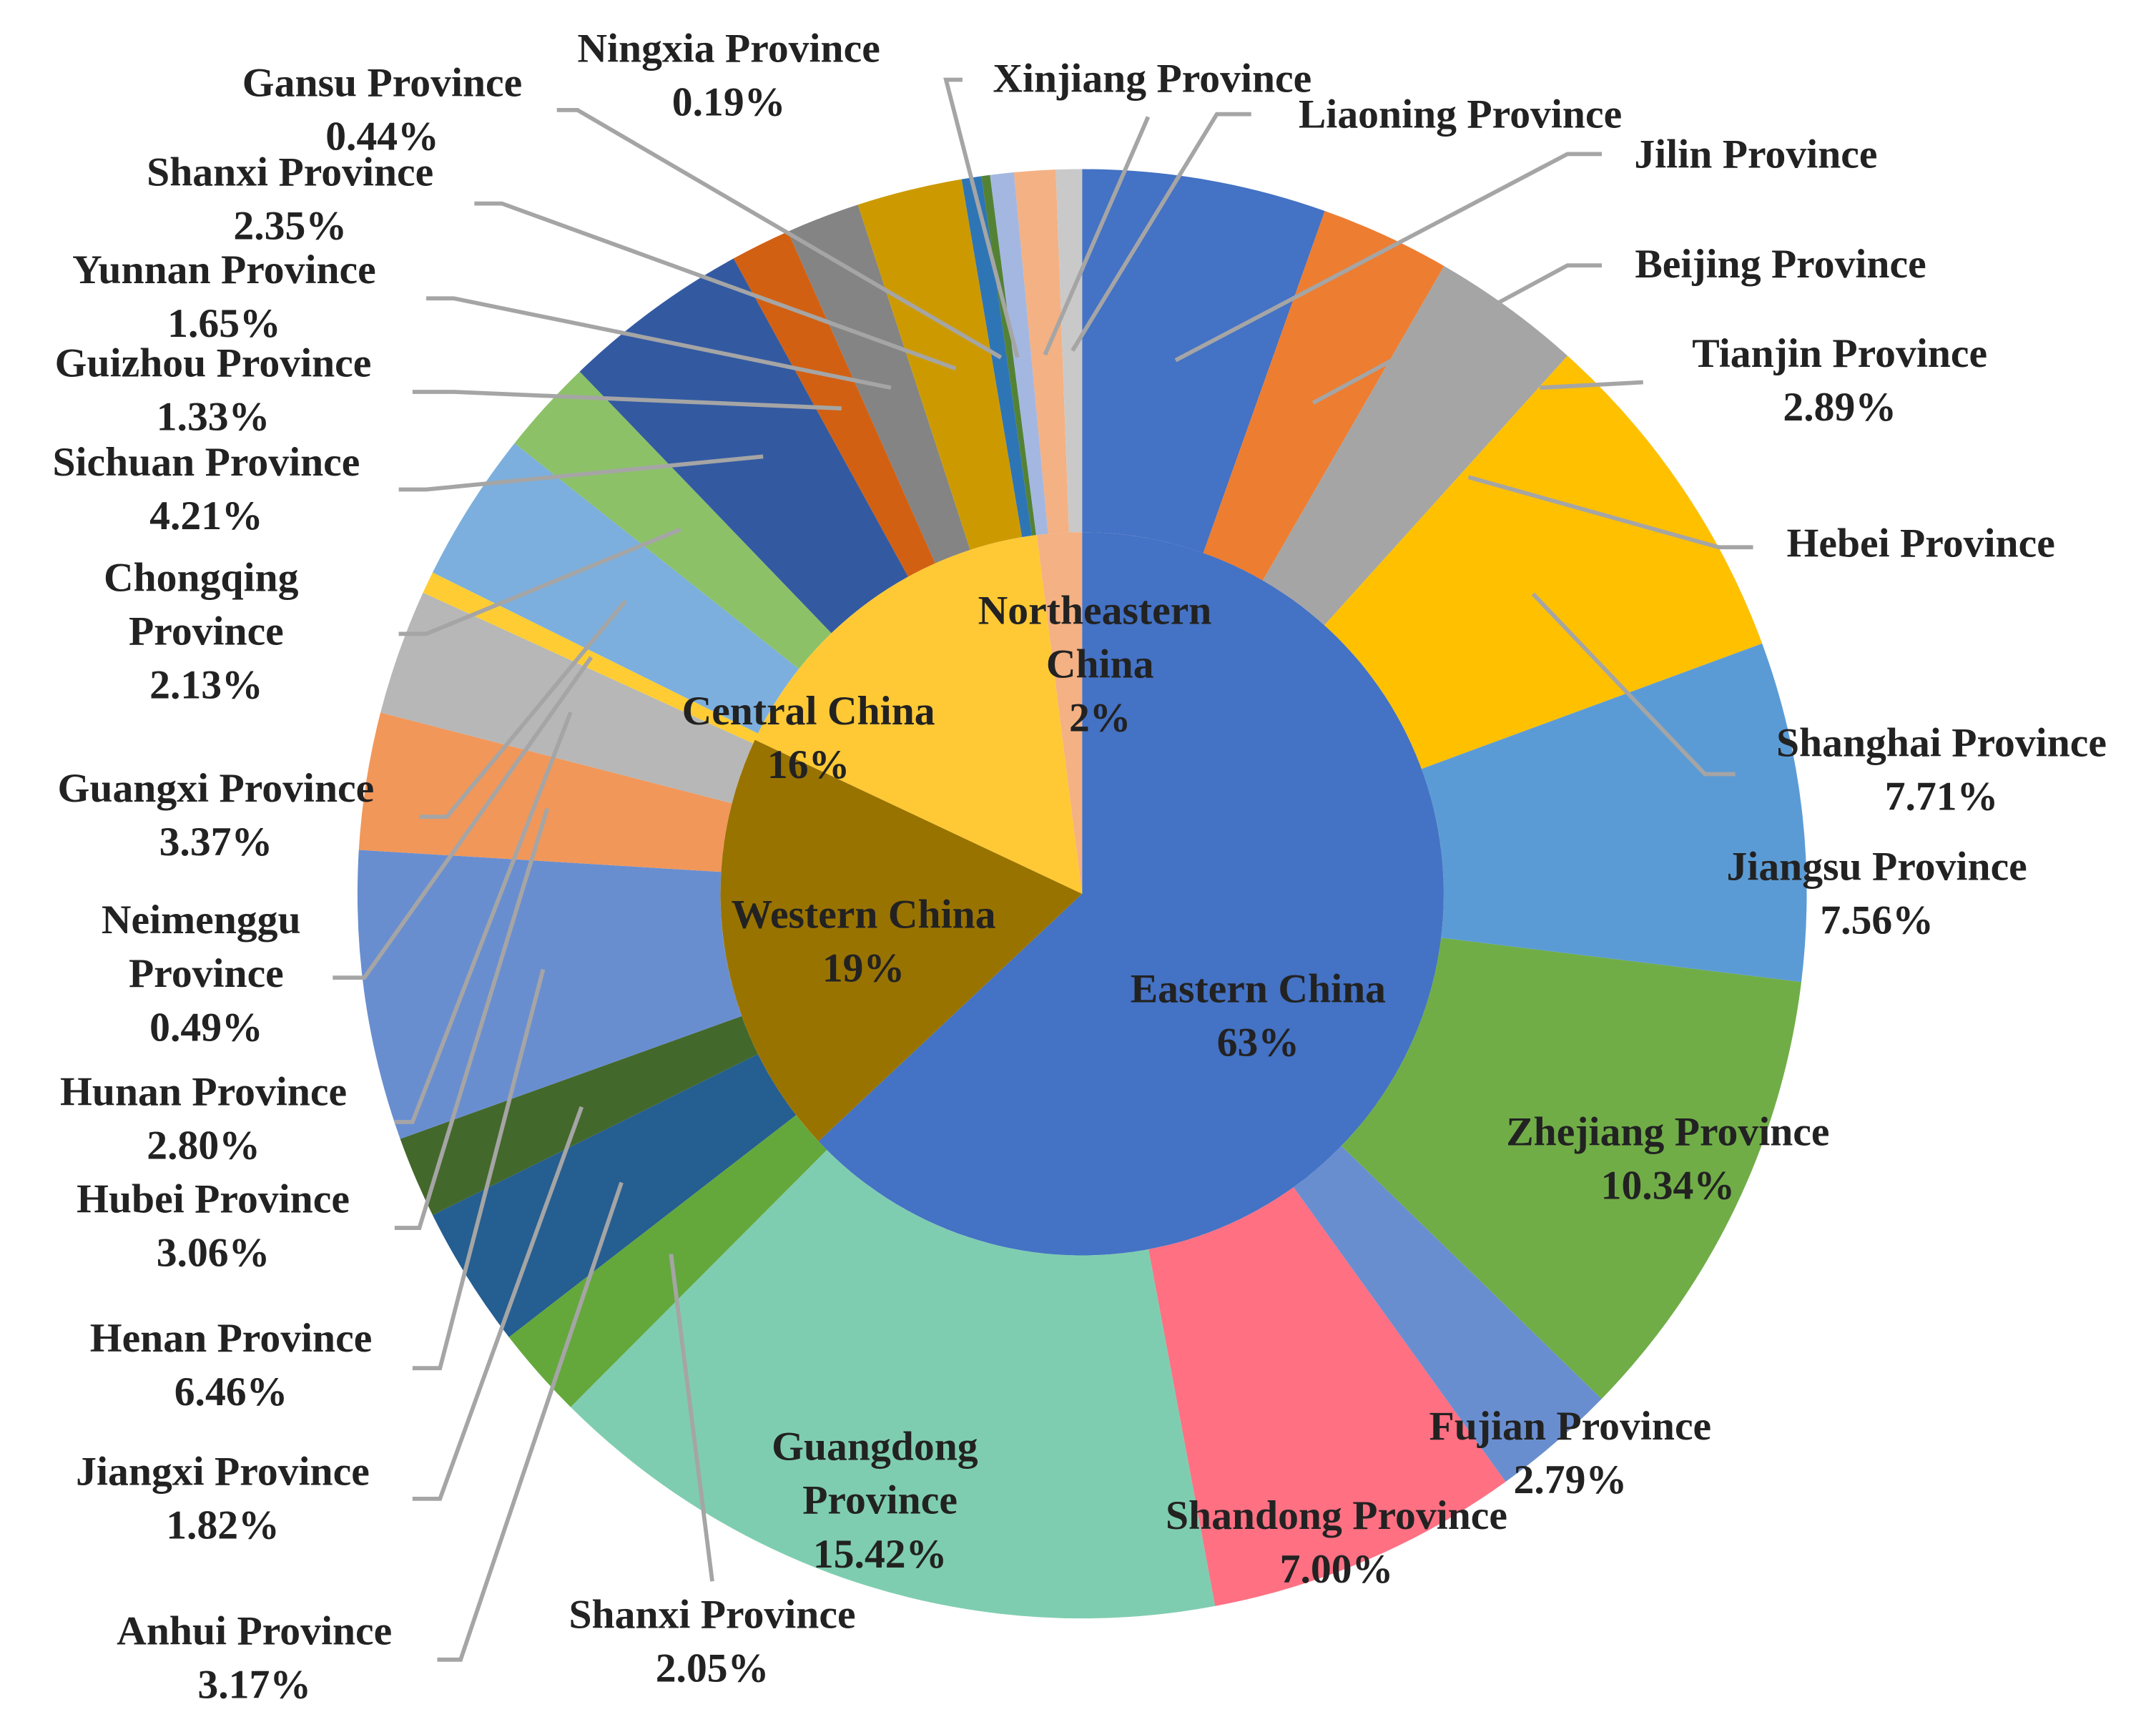 Image resolution: width=2156 pixels, height=1727 pixels. I want to click on slice-label: Zhejiang Province, so click(1667, 1131).